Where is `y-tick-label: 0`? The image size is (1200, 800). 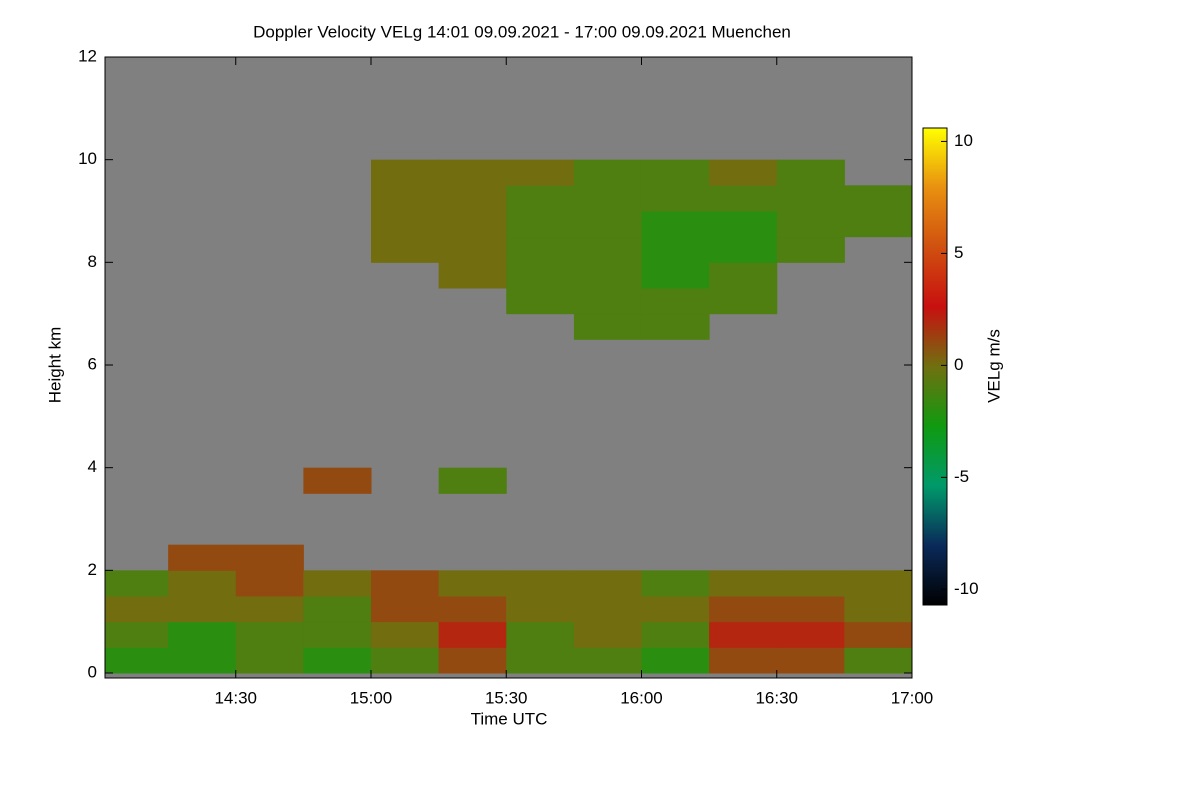
y-tick-label: 0 is located at coordinates (92, 671).